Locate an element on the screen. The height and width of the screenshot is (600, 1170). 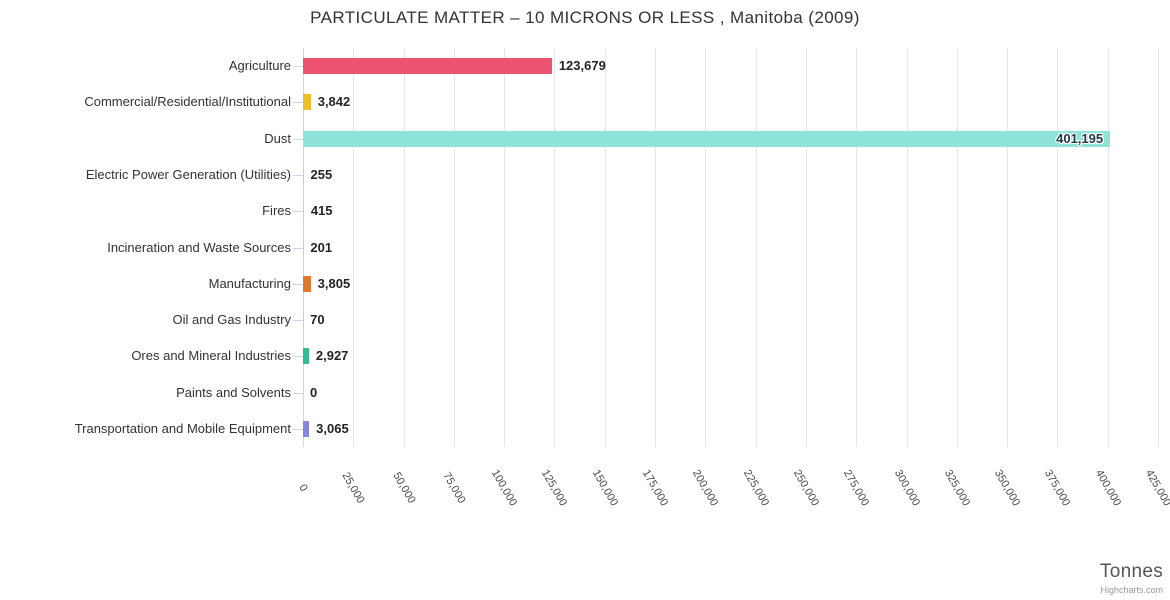
x-tick-label: 200,000 is located at coordinates (705, 488).